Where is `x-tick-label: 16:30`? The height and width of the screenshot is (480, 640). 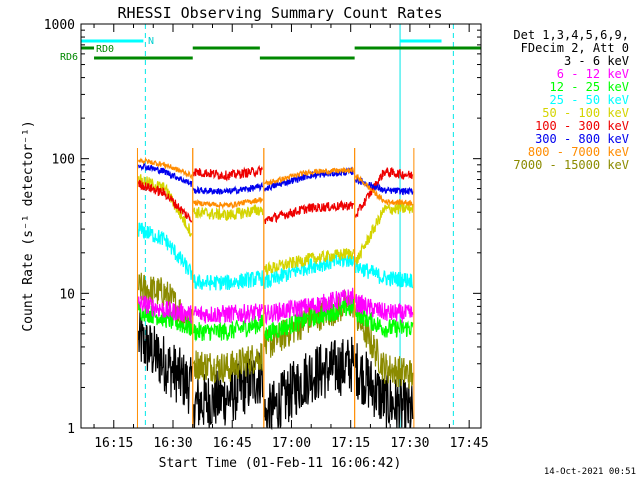
x-tick-label: 16:30 is located at coordinates (172, 443).